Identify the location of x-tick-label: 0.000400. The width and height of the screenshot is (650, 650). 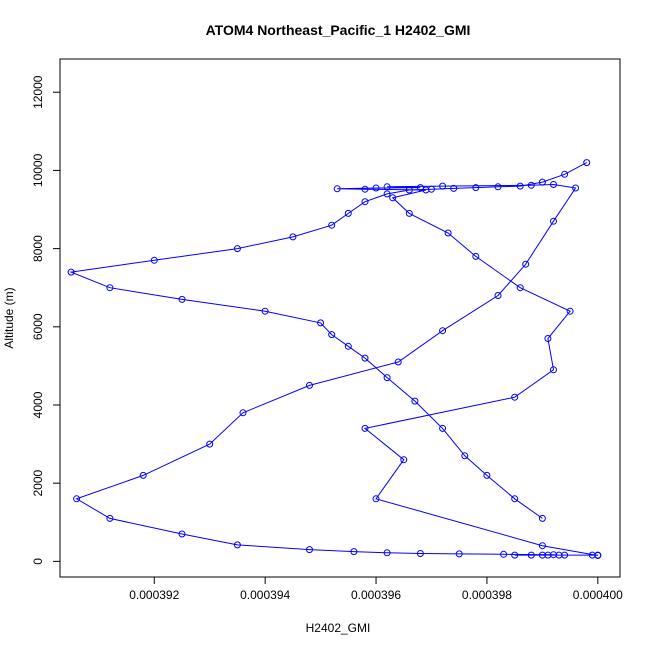
(598, 595).